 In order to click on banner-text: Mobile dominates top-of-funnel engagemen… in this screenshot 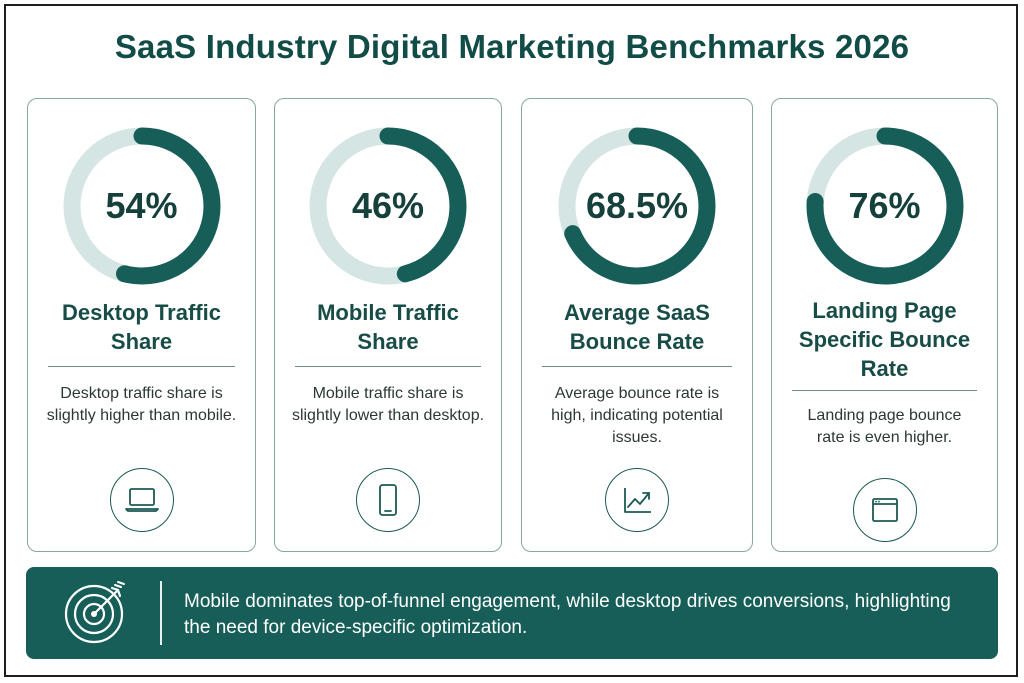, I will do `click(567, 614)`.